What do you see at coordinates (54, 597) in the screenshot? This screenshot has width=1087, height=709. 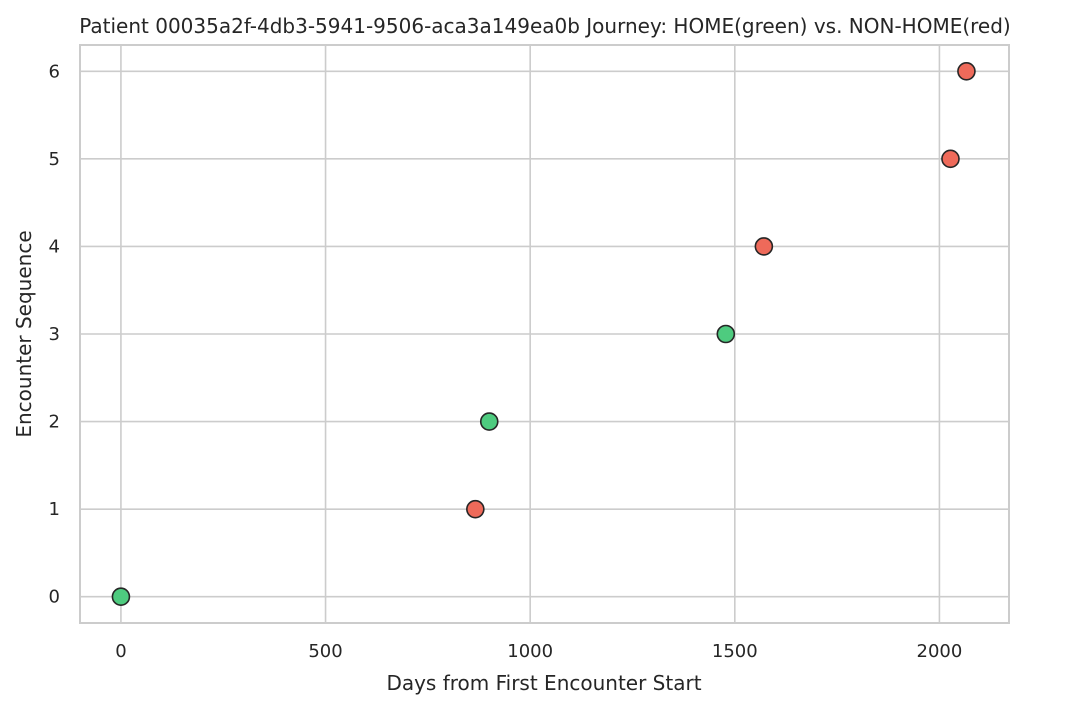 I see `y-tick-label: 0` at bounding box center [54, 597].